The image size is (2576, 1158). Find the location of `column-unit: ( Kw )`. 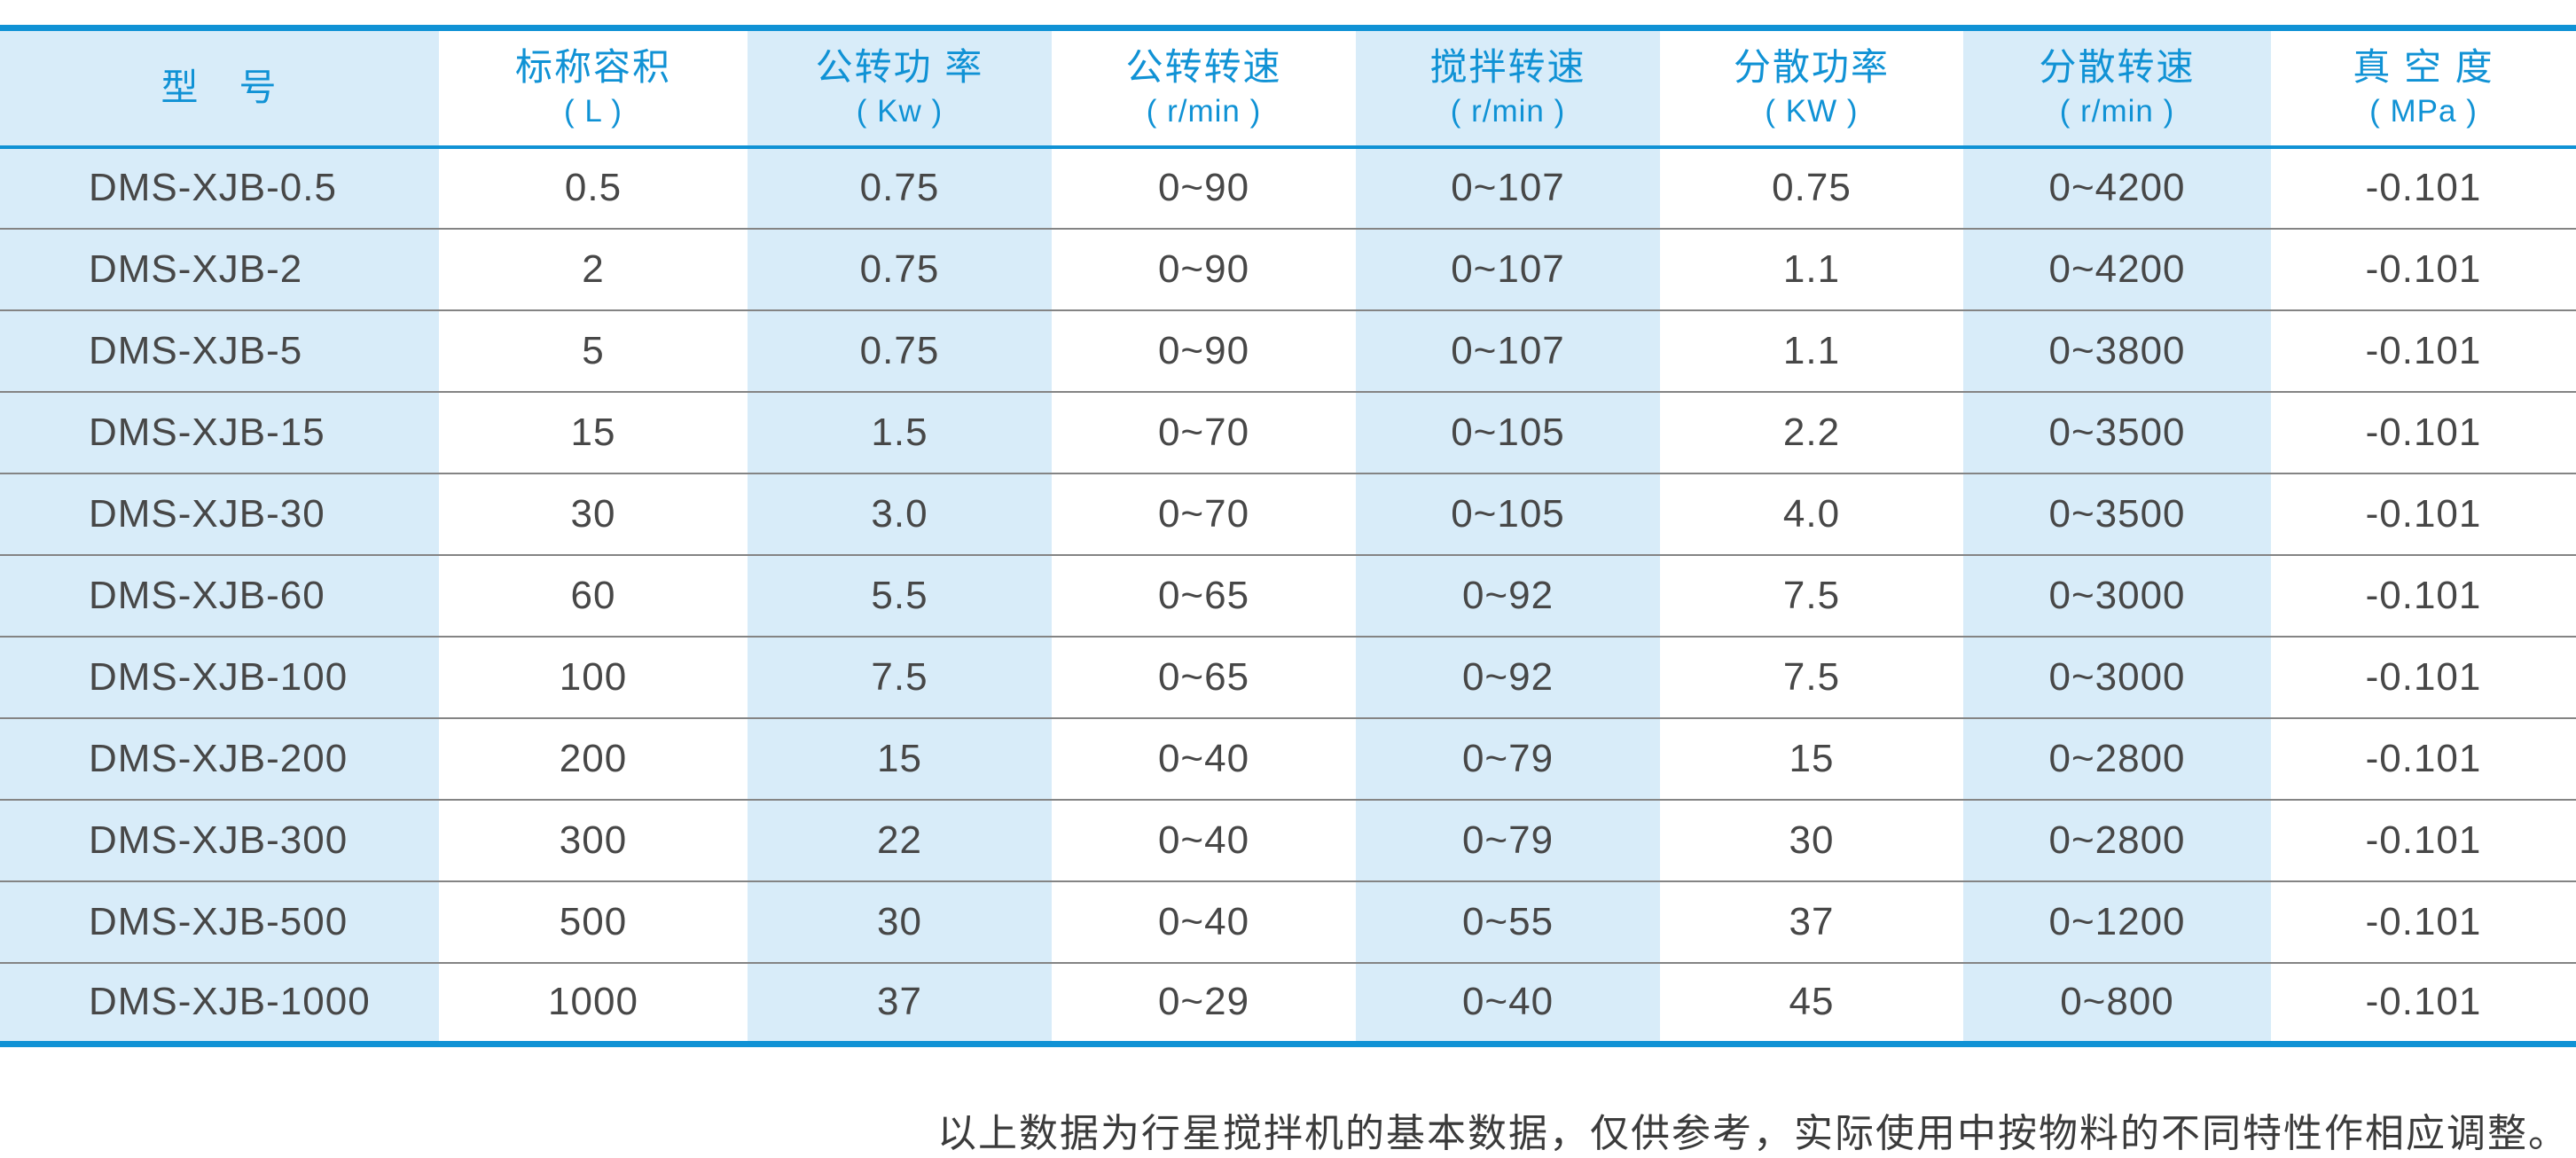

column-unit: ( Kw ) is located at coordinates (899, 111).